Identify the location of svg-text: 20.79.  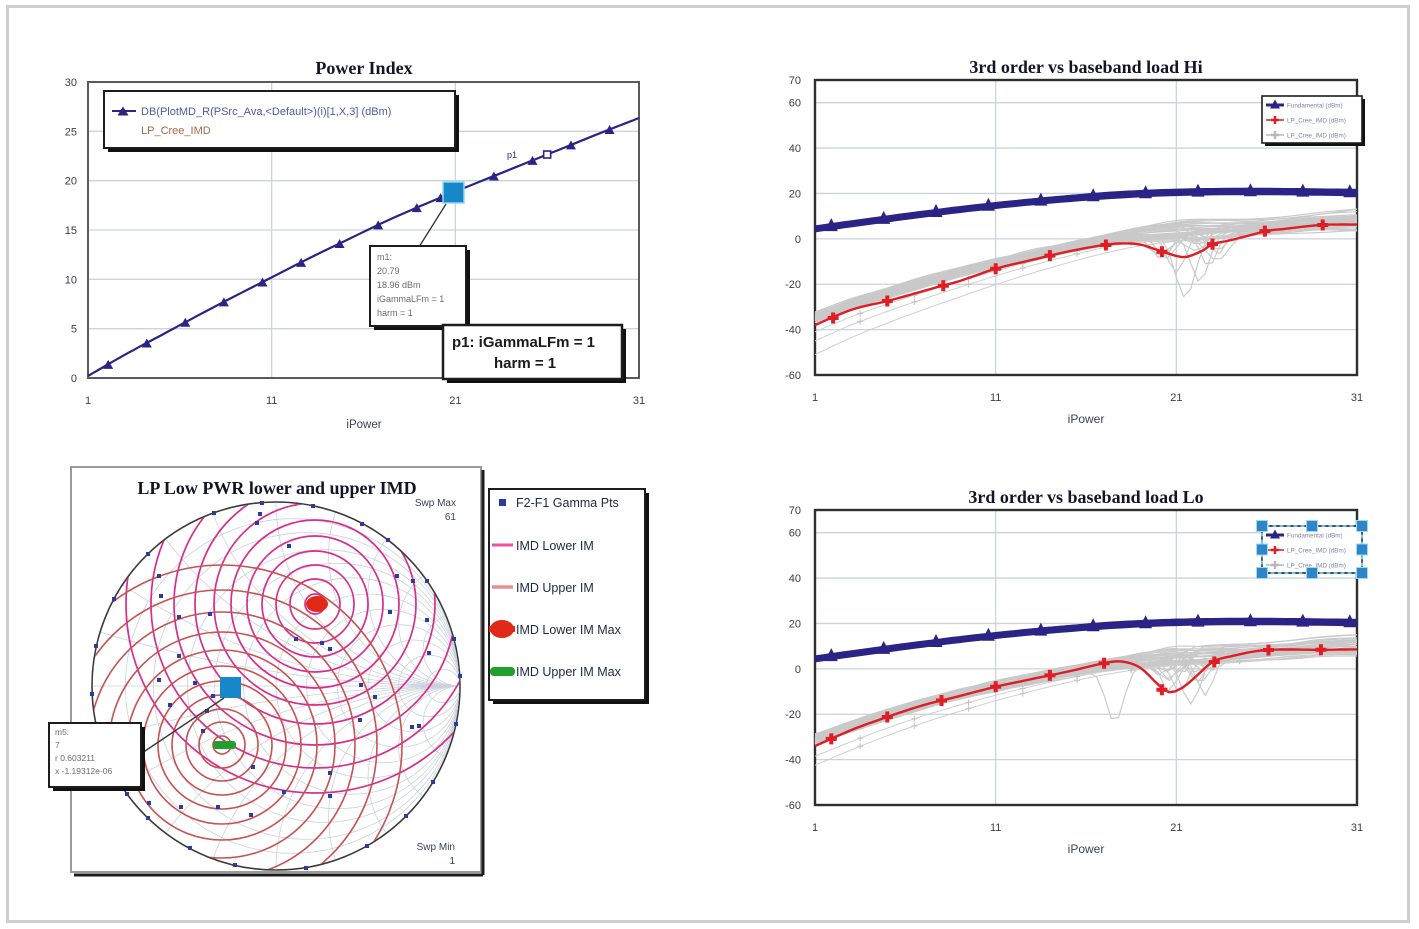
(388, 271).